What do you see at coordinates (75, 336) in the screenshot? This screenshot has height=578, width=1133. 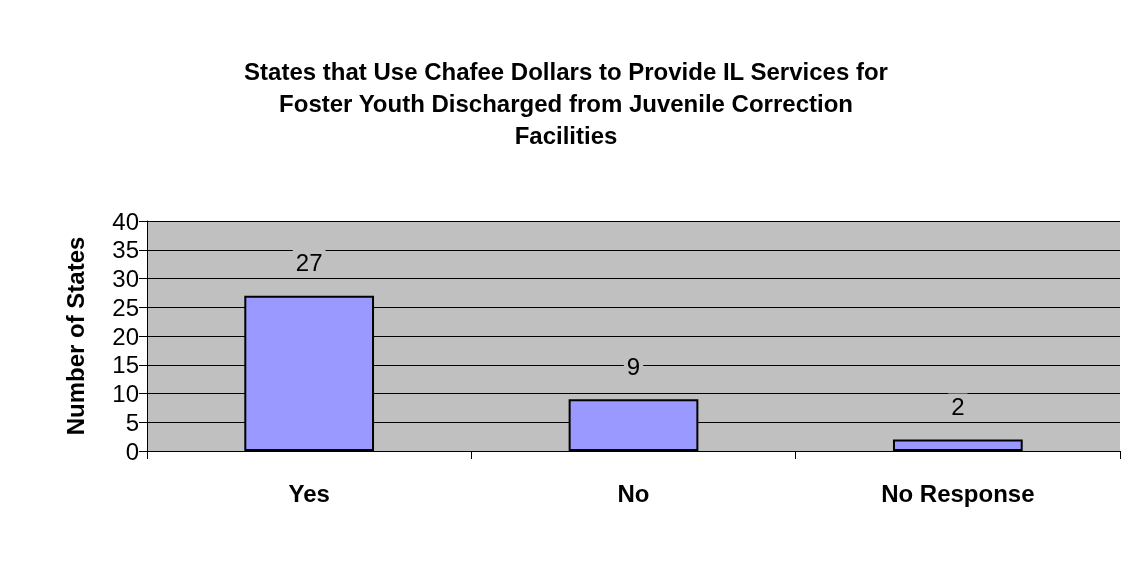 I see `y-axis-title: Number of States` at bounding box center [75, 336].